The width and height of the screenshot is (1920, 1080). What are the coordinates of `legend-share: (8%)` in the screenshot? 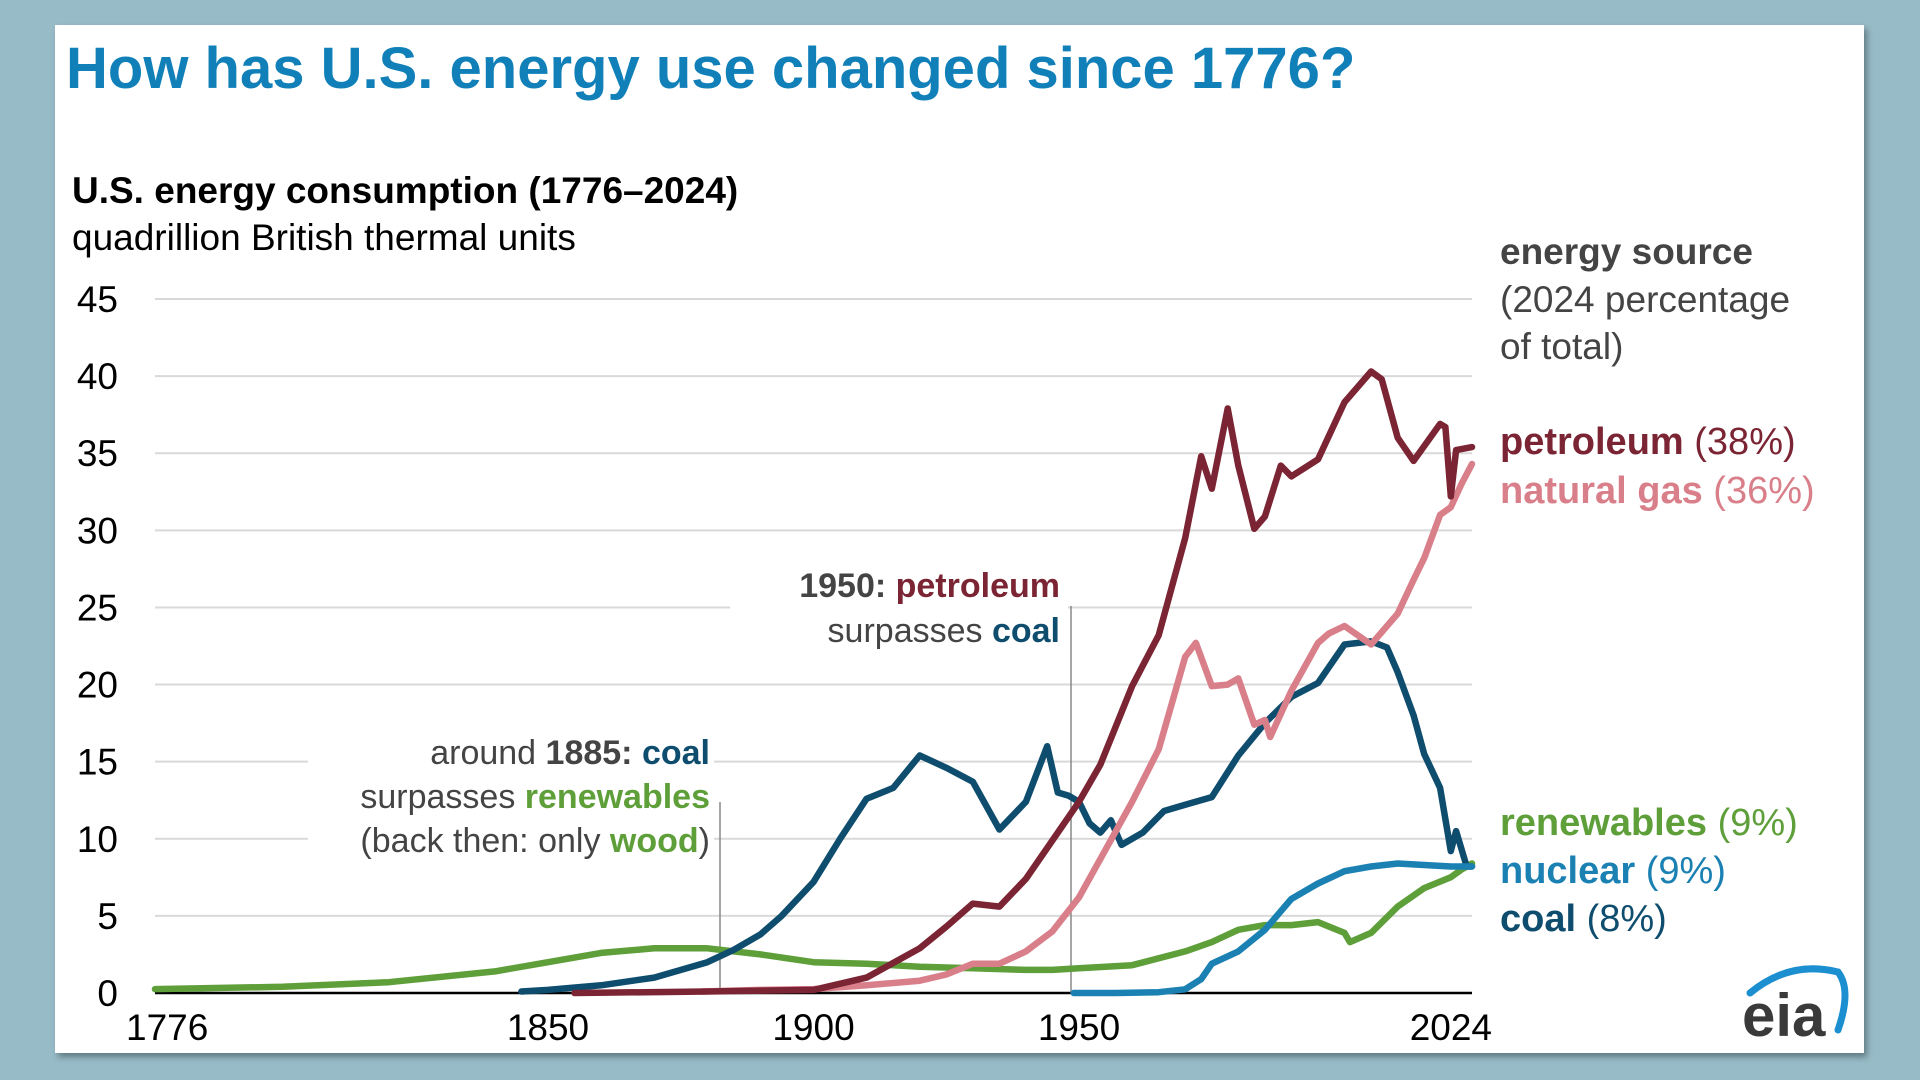 It's located at (1627, 919).